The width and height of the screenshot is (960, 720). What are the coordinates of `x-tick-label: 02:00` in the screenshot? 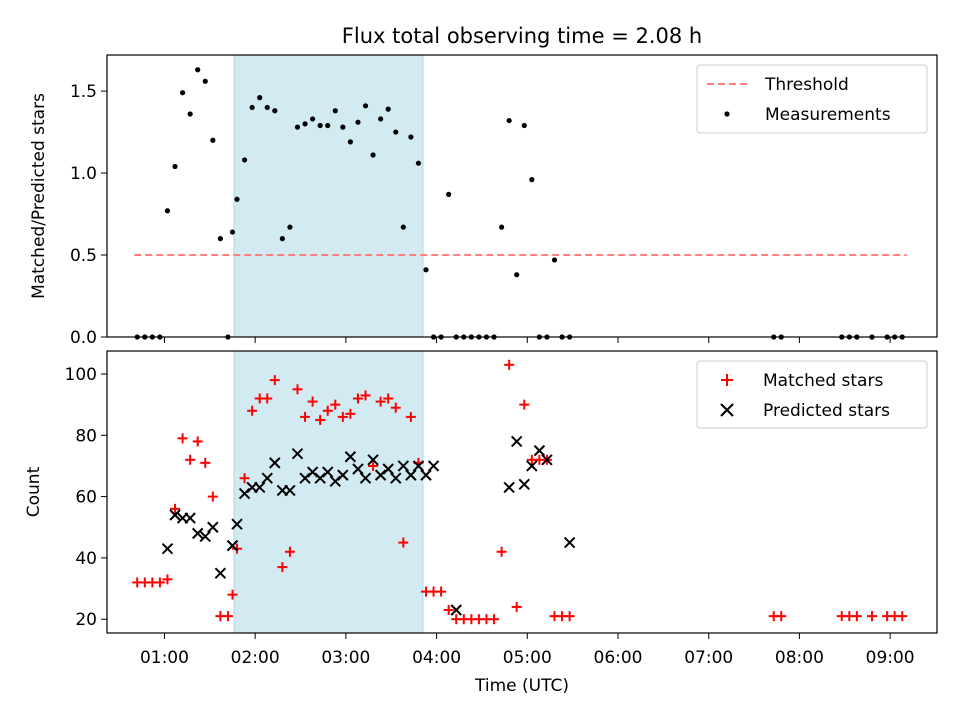 It's located at (255, 658).